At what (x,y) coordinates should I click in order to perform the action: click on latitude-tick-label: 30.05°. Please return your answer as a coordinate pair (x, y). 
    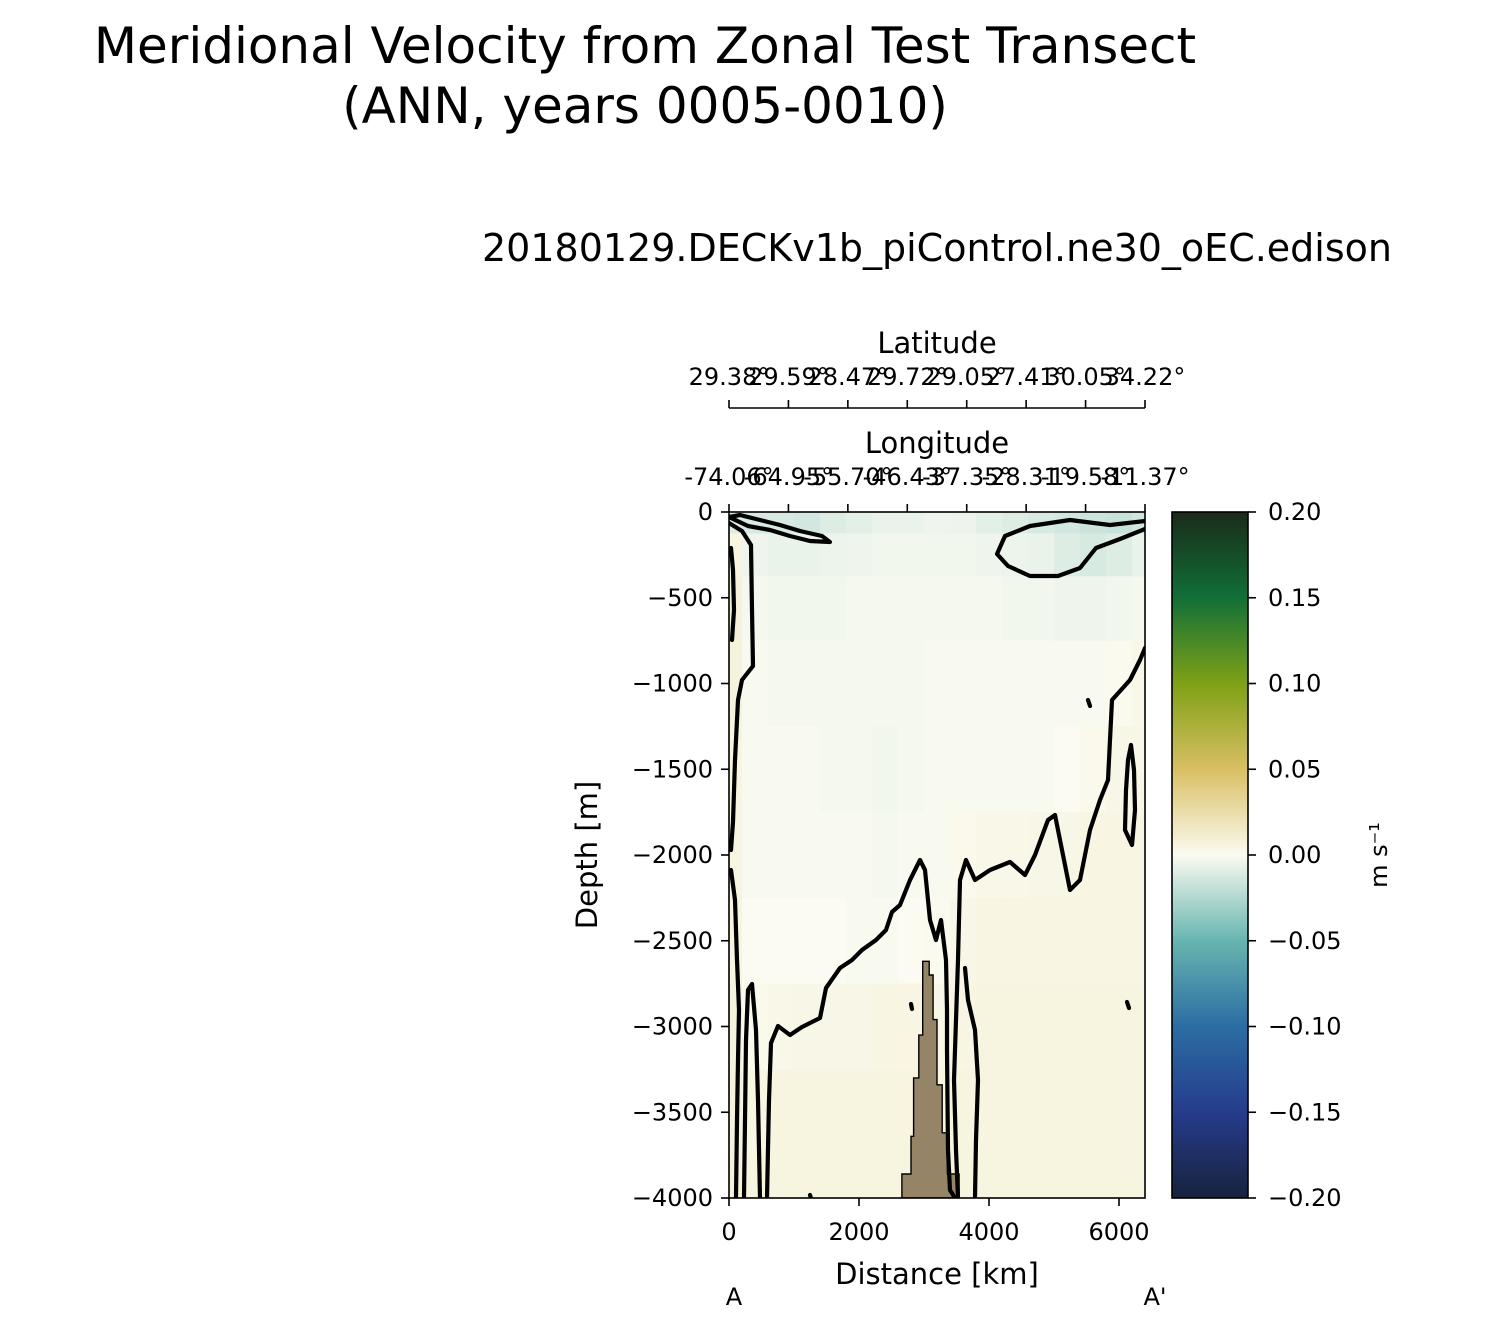
    Looking at the image, I should click on (1085, 377).